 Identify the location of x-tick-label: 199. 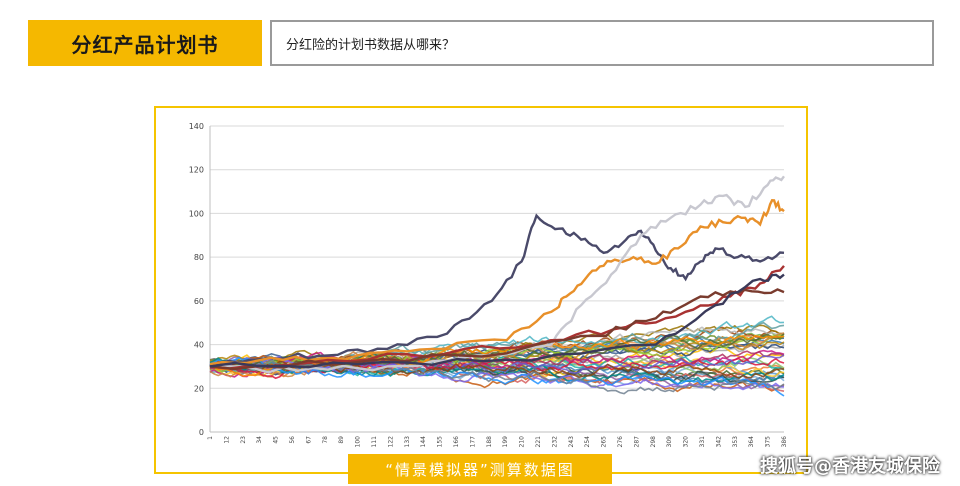
(505, 442).